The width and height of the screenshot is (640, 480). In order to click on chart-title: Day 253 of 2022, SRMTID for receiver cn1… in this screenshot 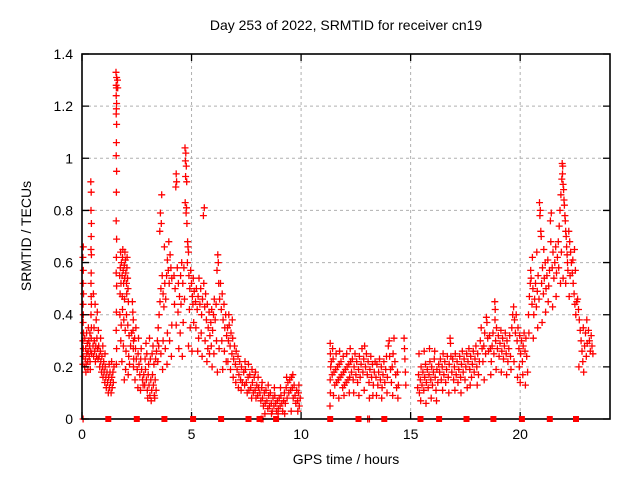, I will do `click(346, 25)`.